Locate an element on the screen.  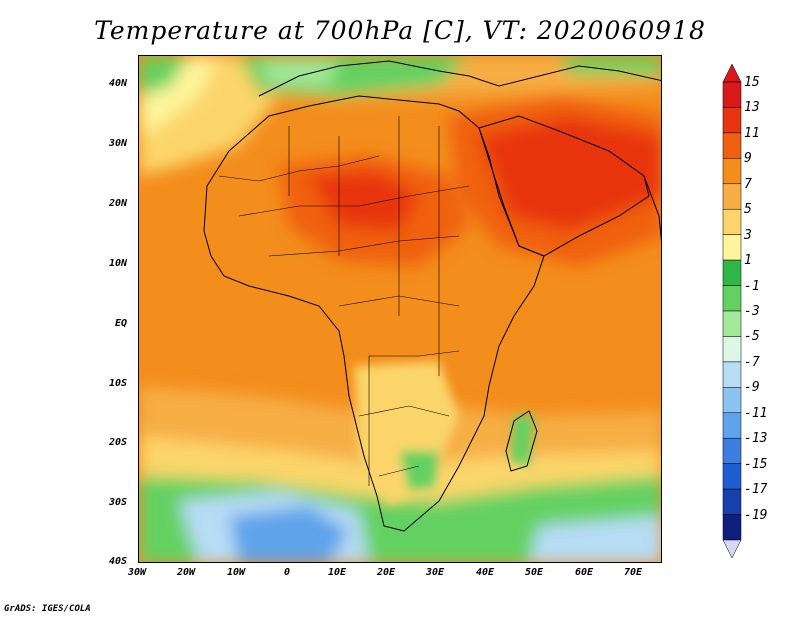
lon-label: 30W is located at coordinates (137, 572).